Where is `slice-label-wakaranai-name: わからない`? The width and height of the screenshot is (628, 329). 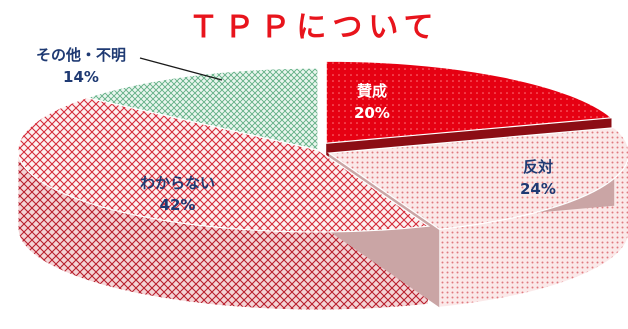 slice-label-wakaranai-name: わからない is located at coordinates (178, 183).